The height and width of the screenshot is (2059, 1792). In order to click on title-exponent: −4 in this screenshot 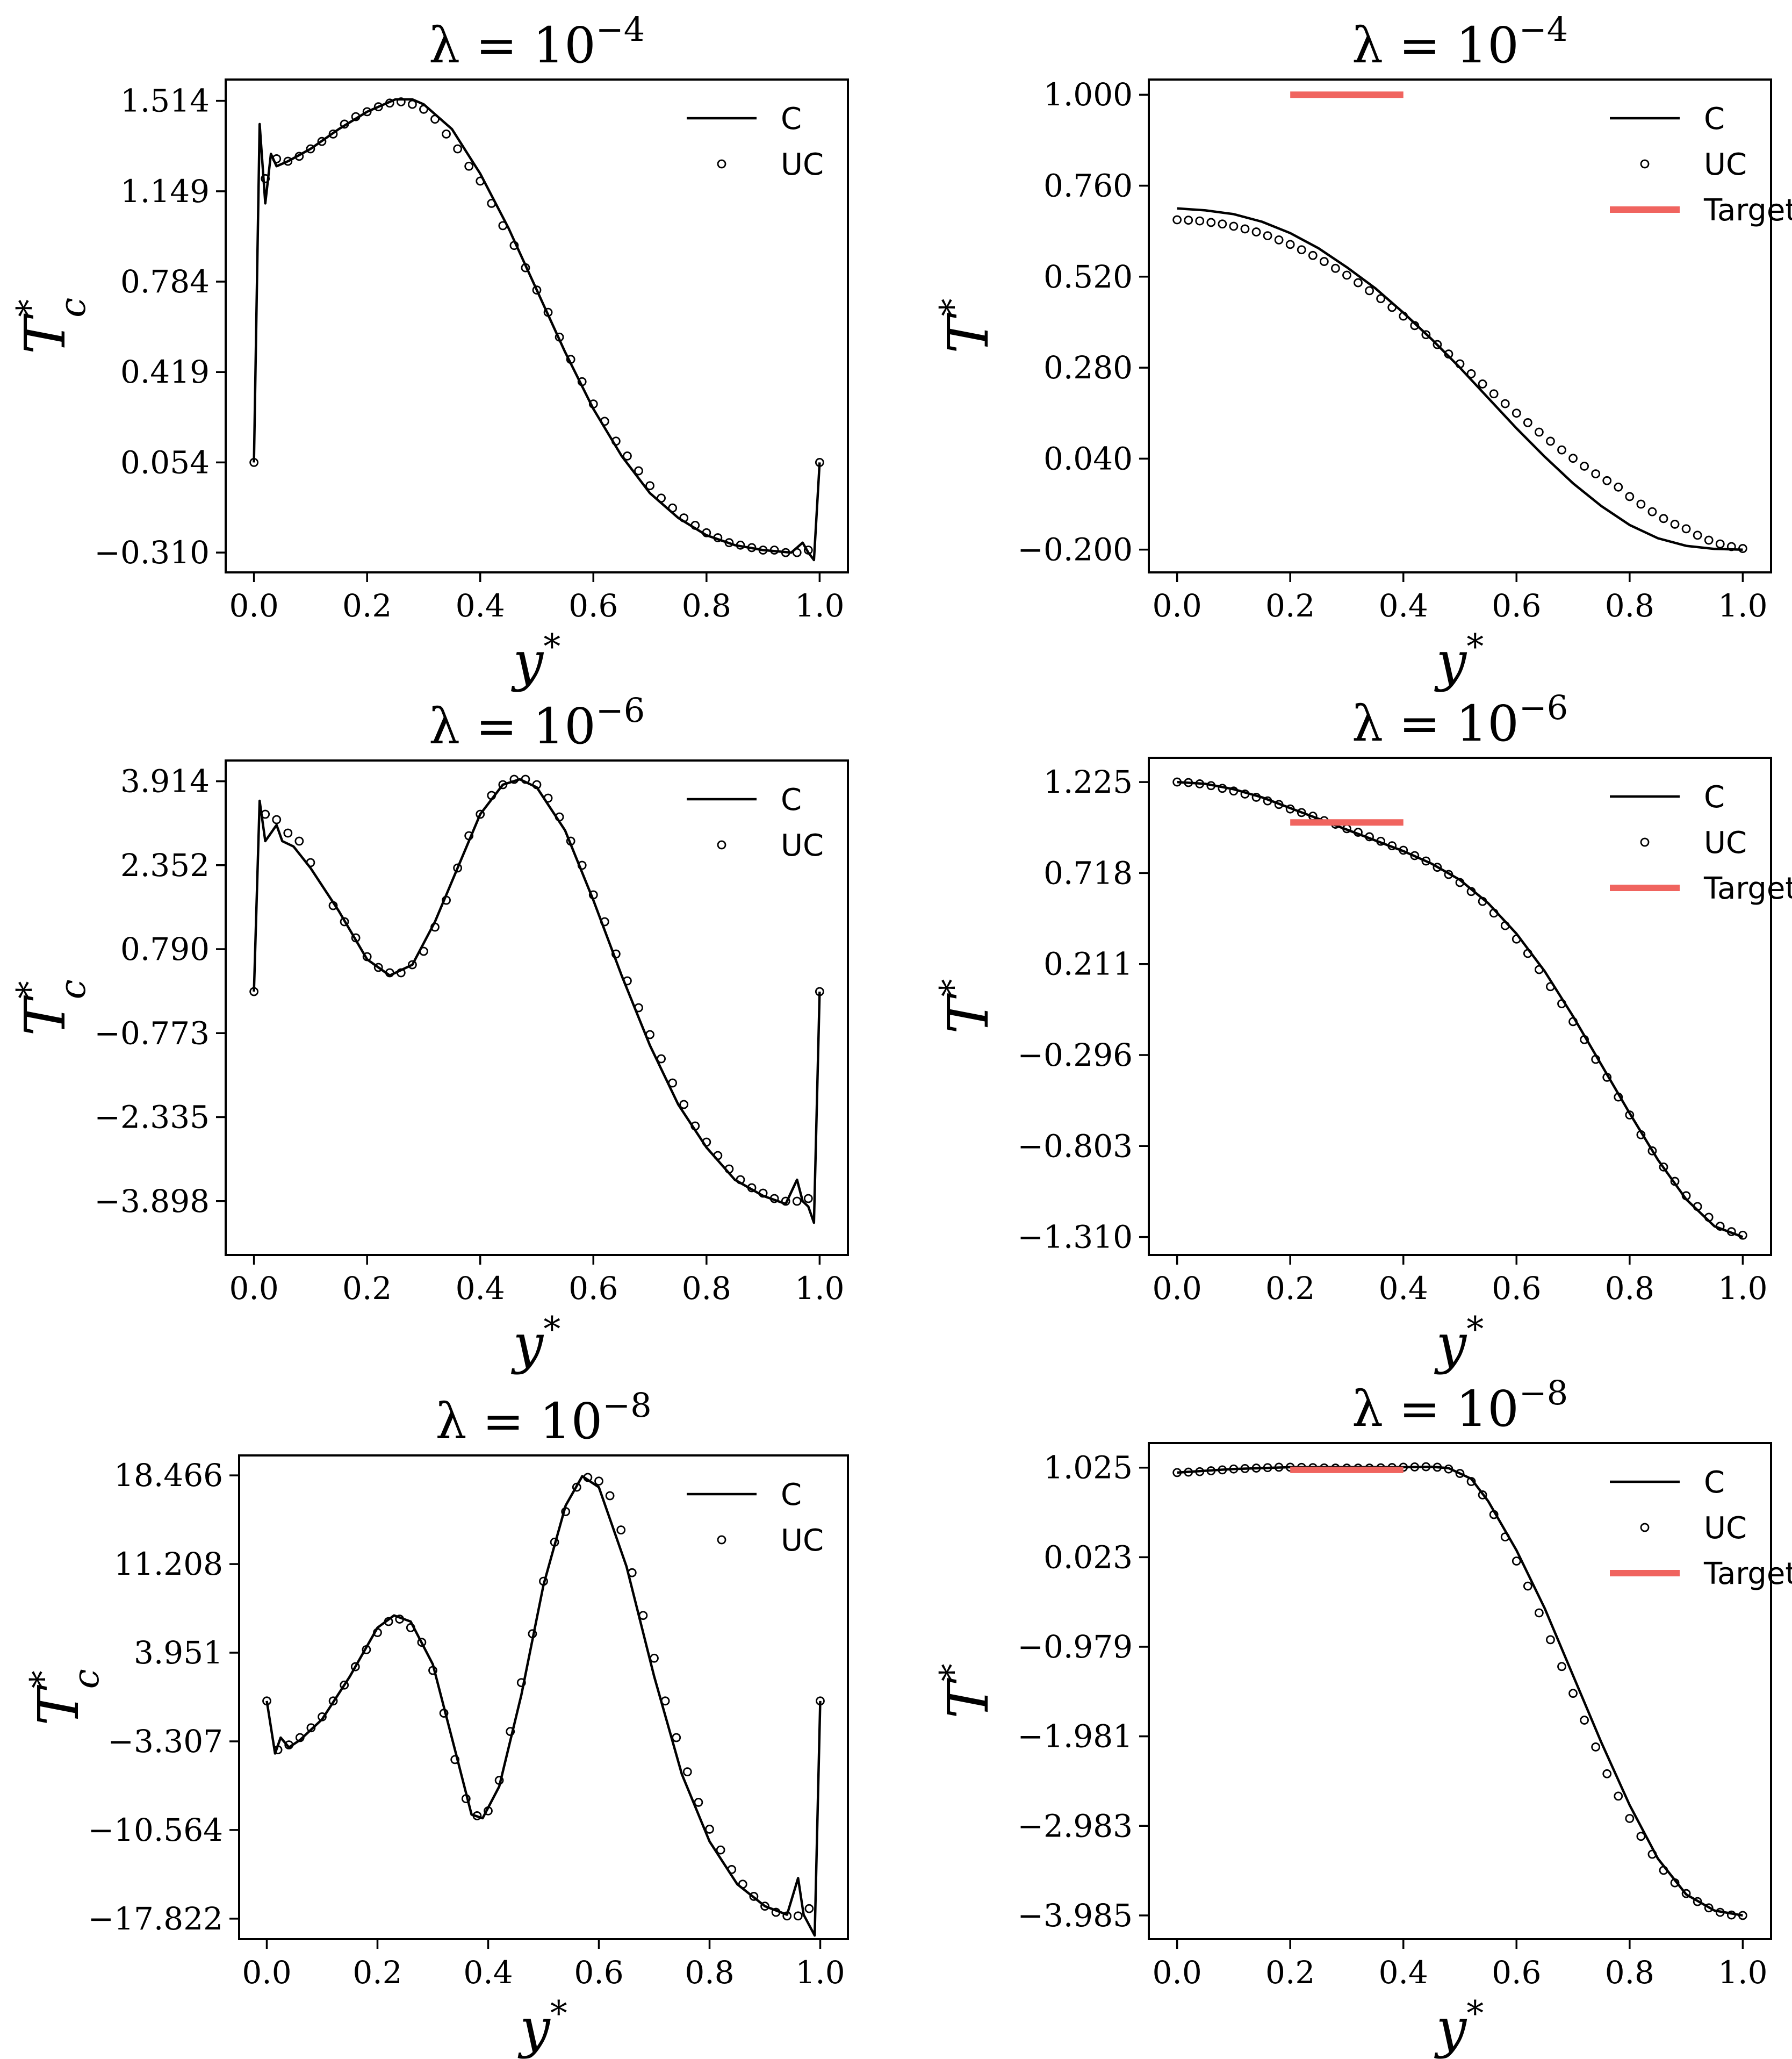, I will do `click(1543, 29)`.